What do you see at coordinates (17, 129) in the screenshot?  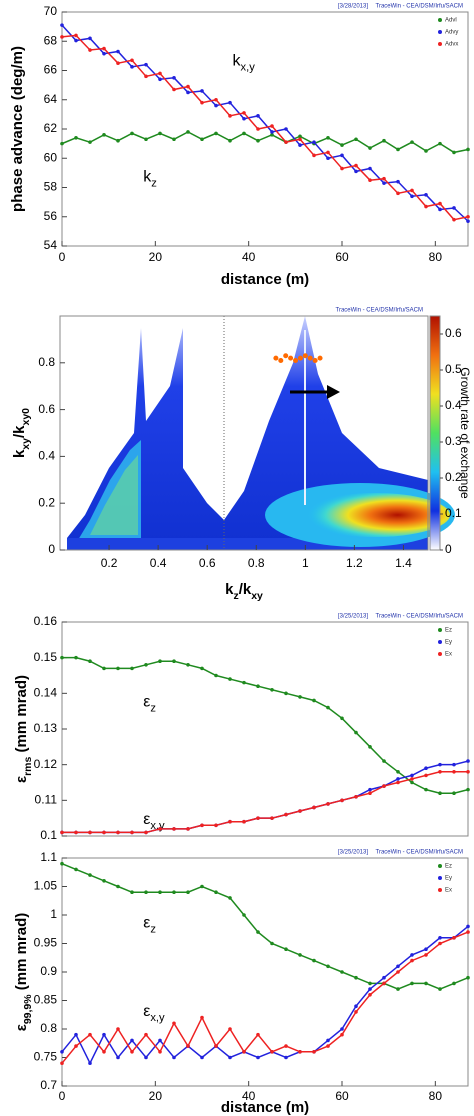 I see `y-axis-label-part: phase advance (deg/m)` at bounding box center [17, 129].